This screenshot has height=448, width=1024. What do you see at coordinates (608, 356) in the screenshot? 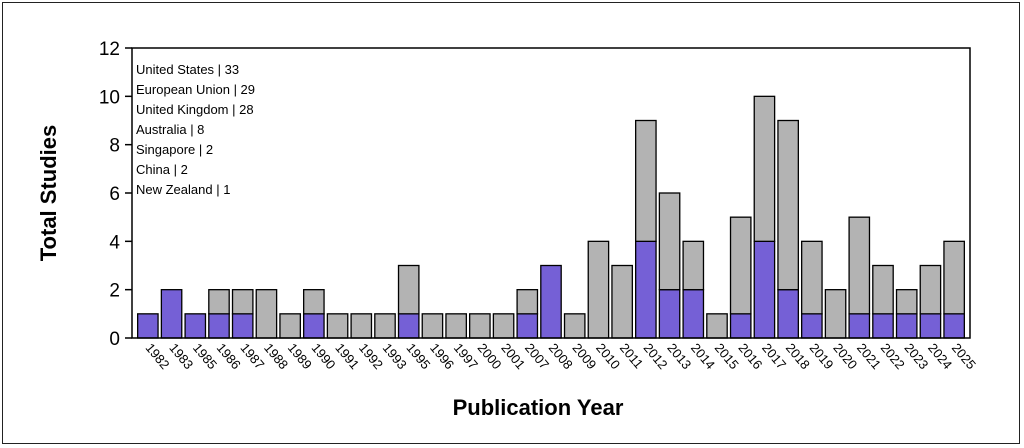
I see `x-tick-label: 2010` at bounding box center [608, 356].